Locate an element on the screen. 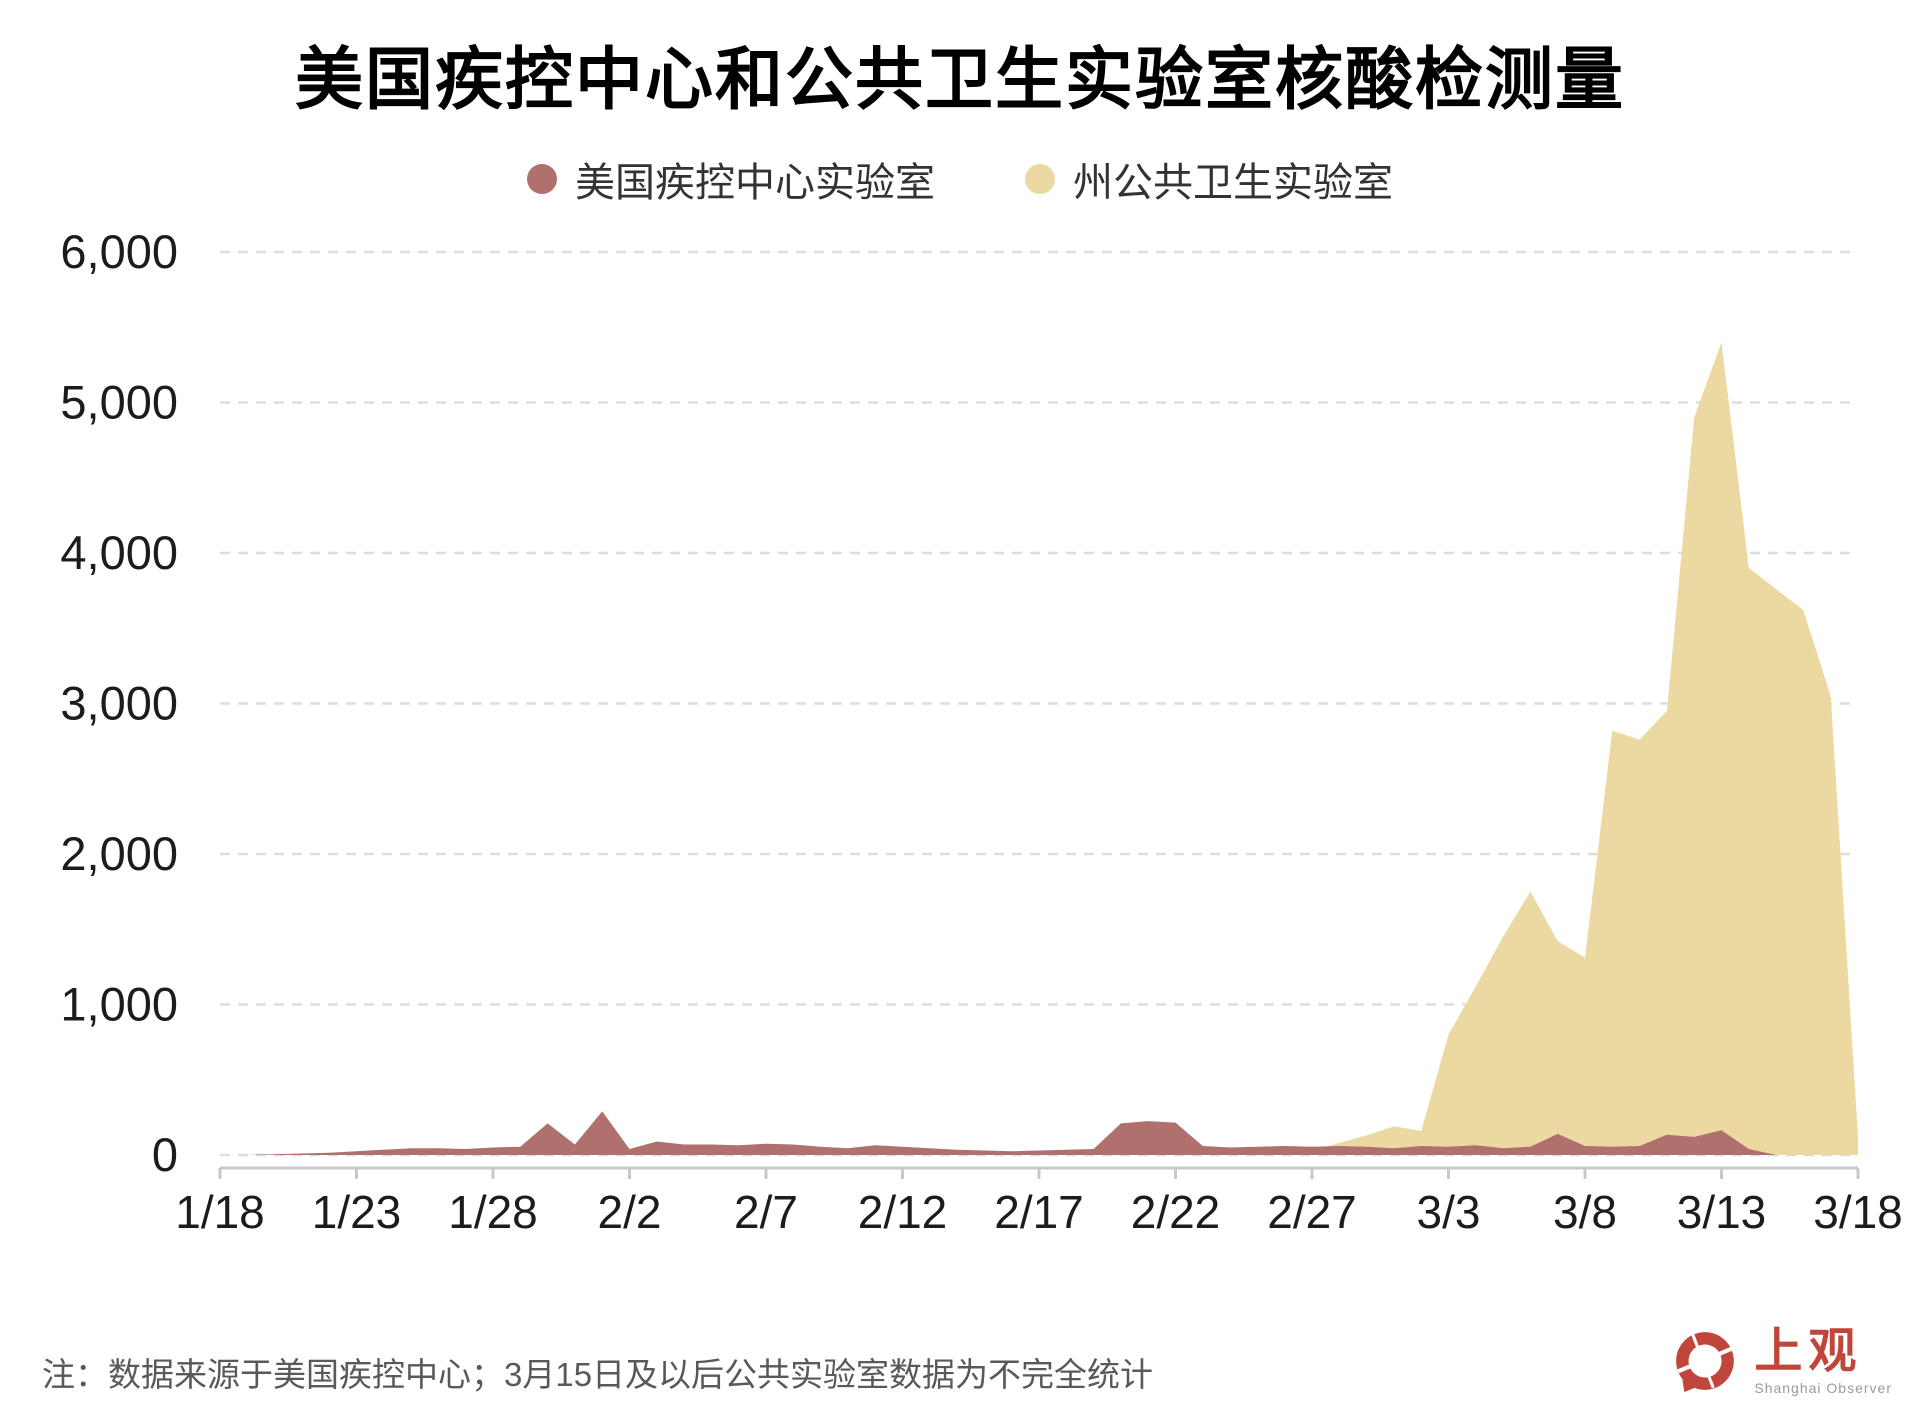  svg-text: 2/27 is located at coordinates (1312, 1212).